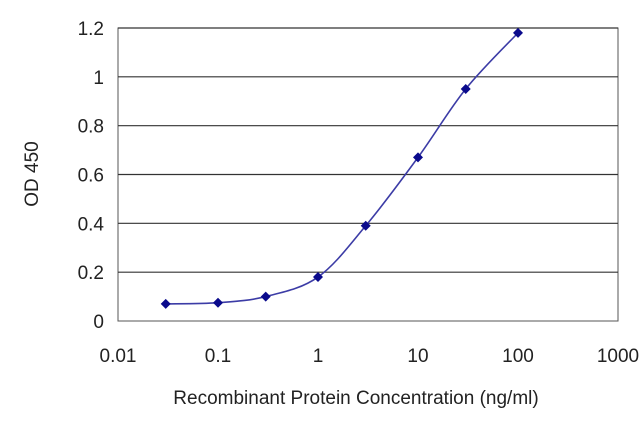 This screenshot has height=427, width=640. Describe the element at coordinates (91, 273) in the screenshot. I see `y-tick-label: 0.2` at that location.